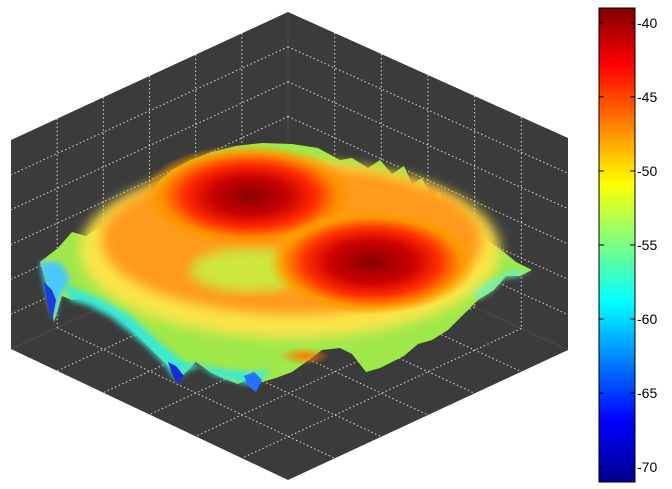  I want to click on colorbar-tick-label: -70, so click(647, 467).